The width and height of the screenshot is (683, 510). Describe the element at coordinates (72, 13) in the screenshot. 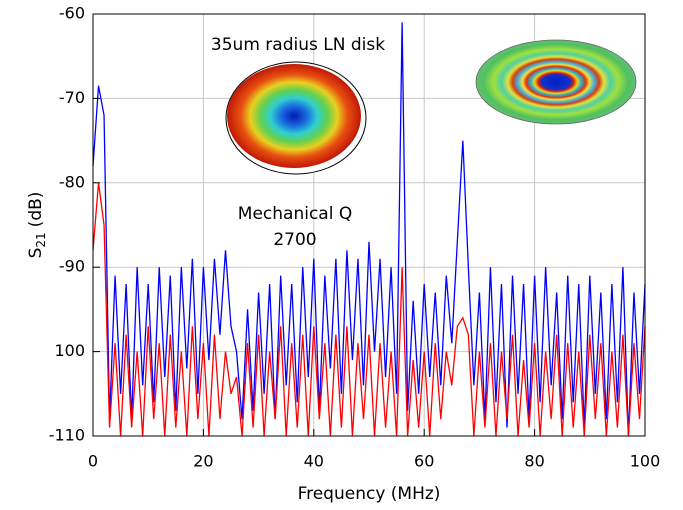

I see `y-tick-label: -60` at that location.